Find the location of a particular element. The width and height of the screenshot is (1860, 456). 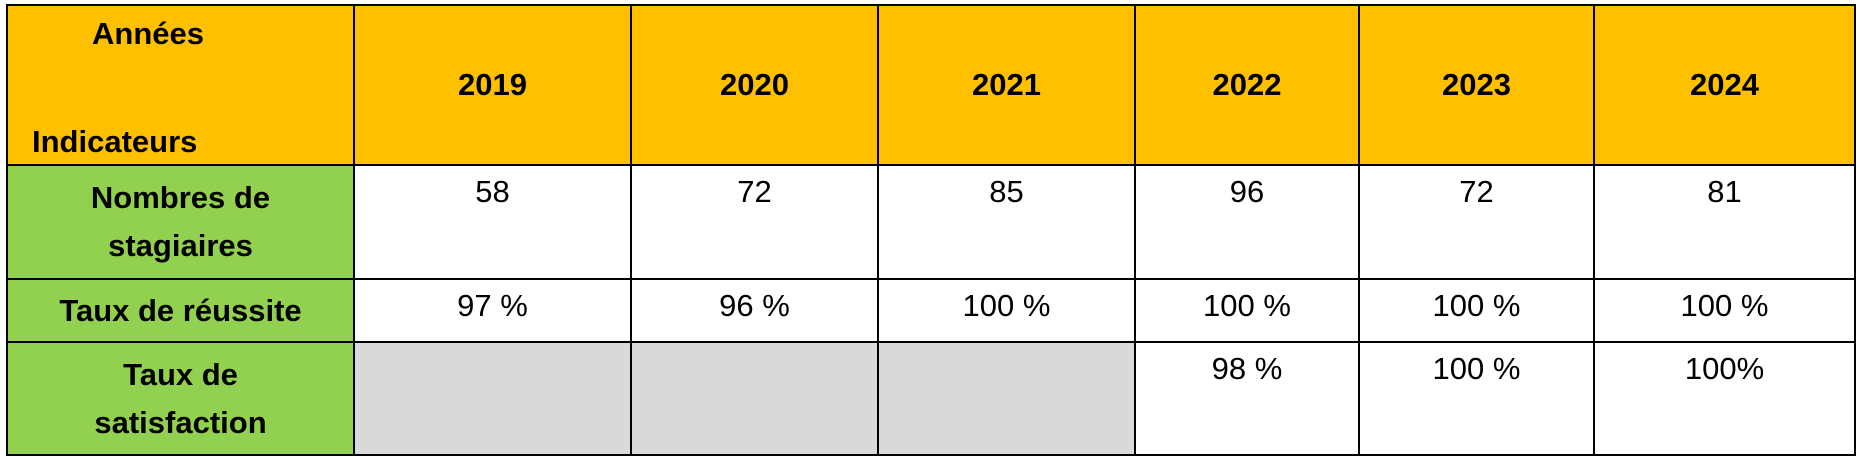

year-header: 2023 is located at coordinates (1476, 85).